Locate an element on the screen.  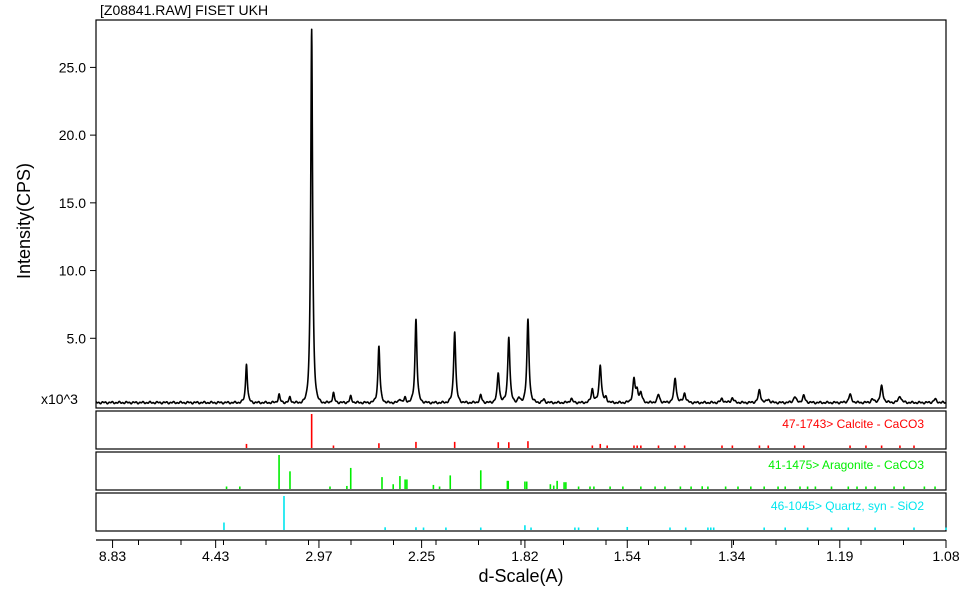
y-tick-label: 25.0 is located at coordinates (72, 67).